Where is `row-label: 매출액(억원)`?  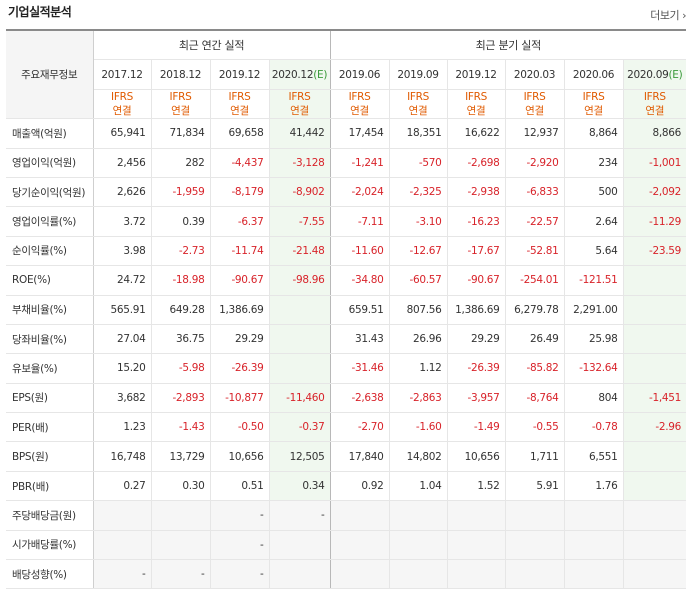
row-label: 매출액(억원) is located at coordinates (50, 133).